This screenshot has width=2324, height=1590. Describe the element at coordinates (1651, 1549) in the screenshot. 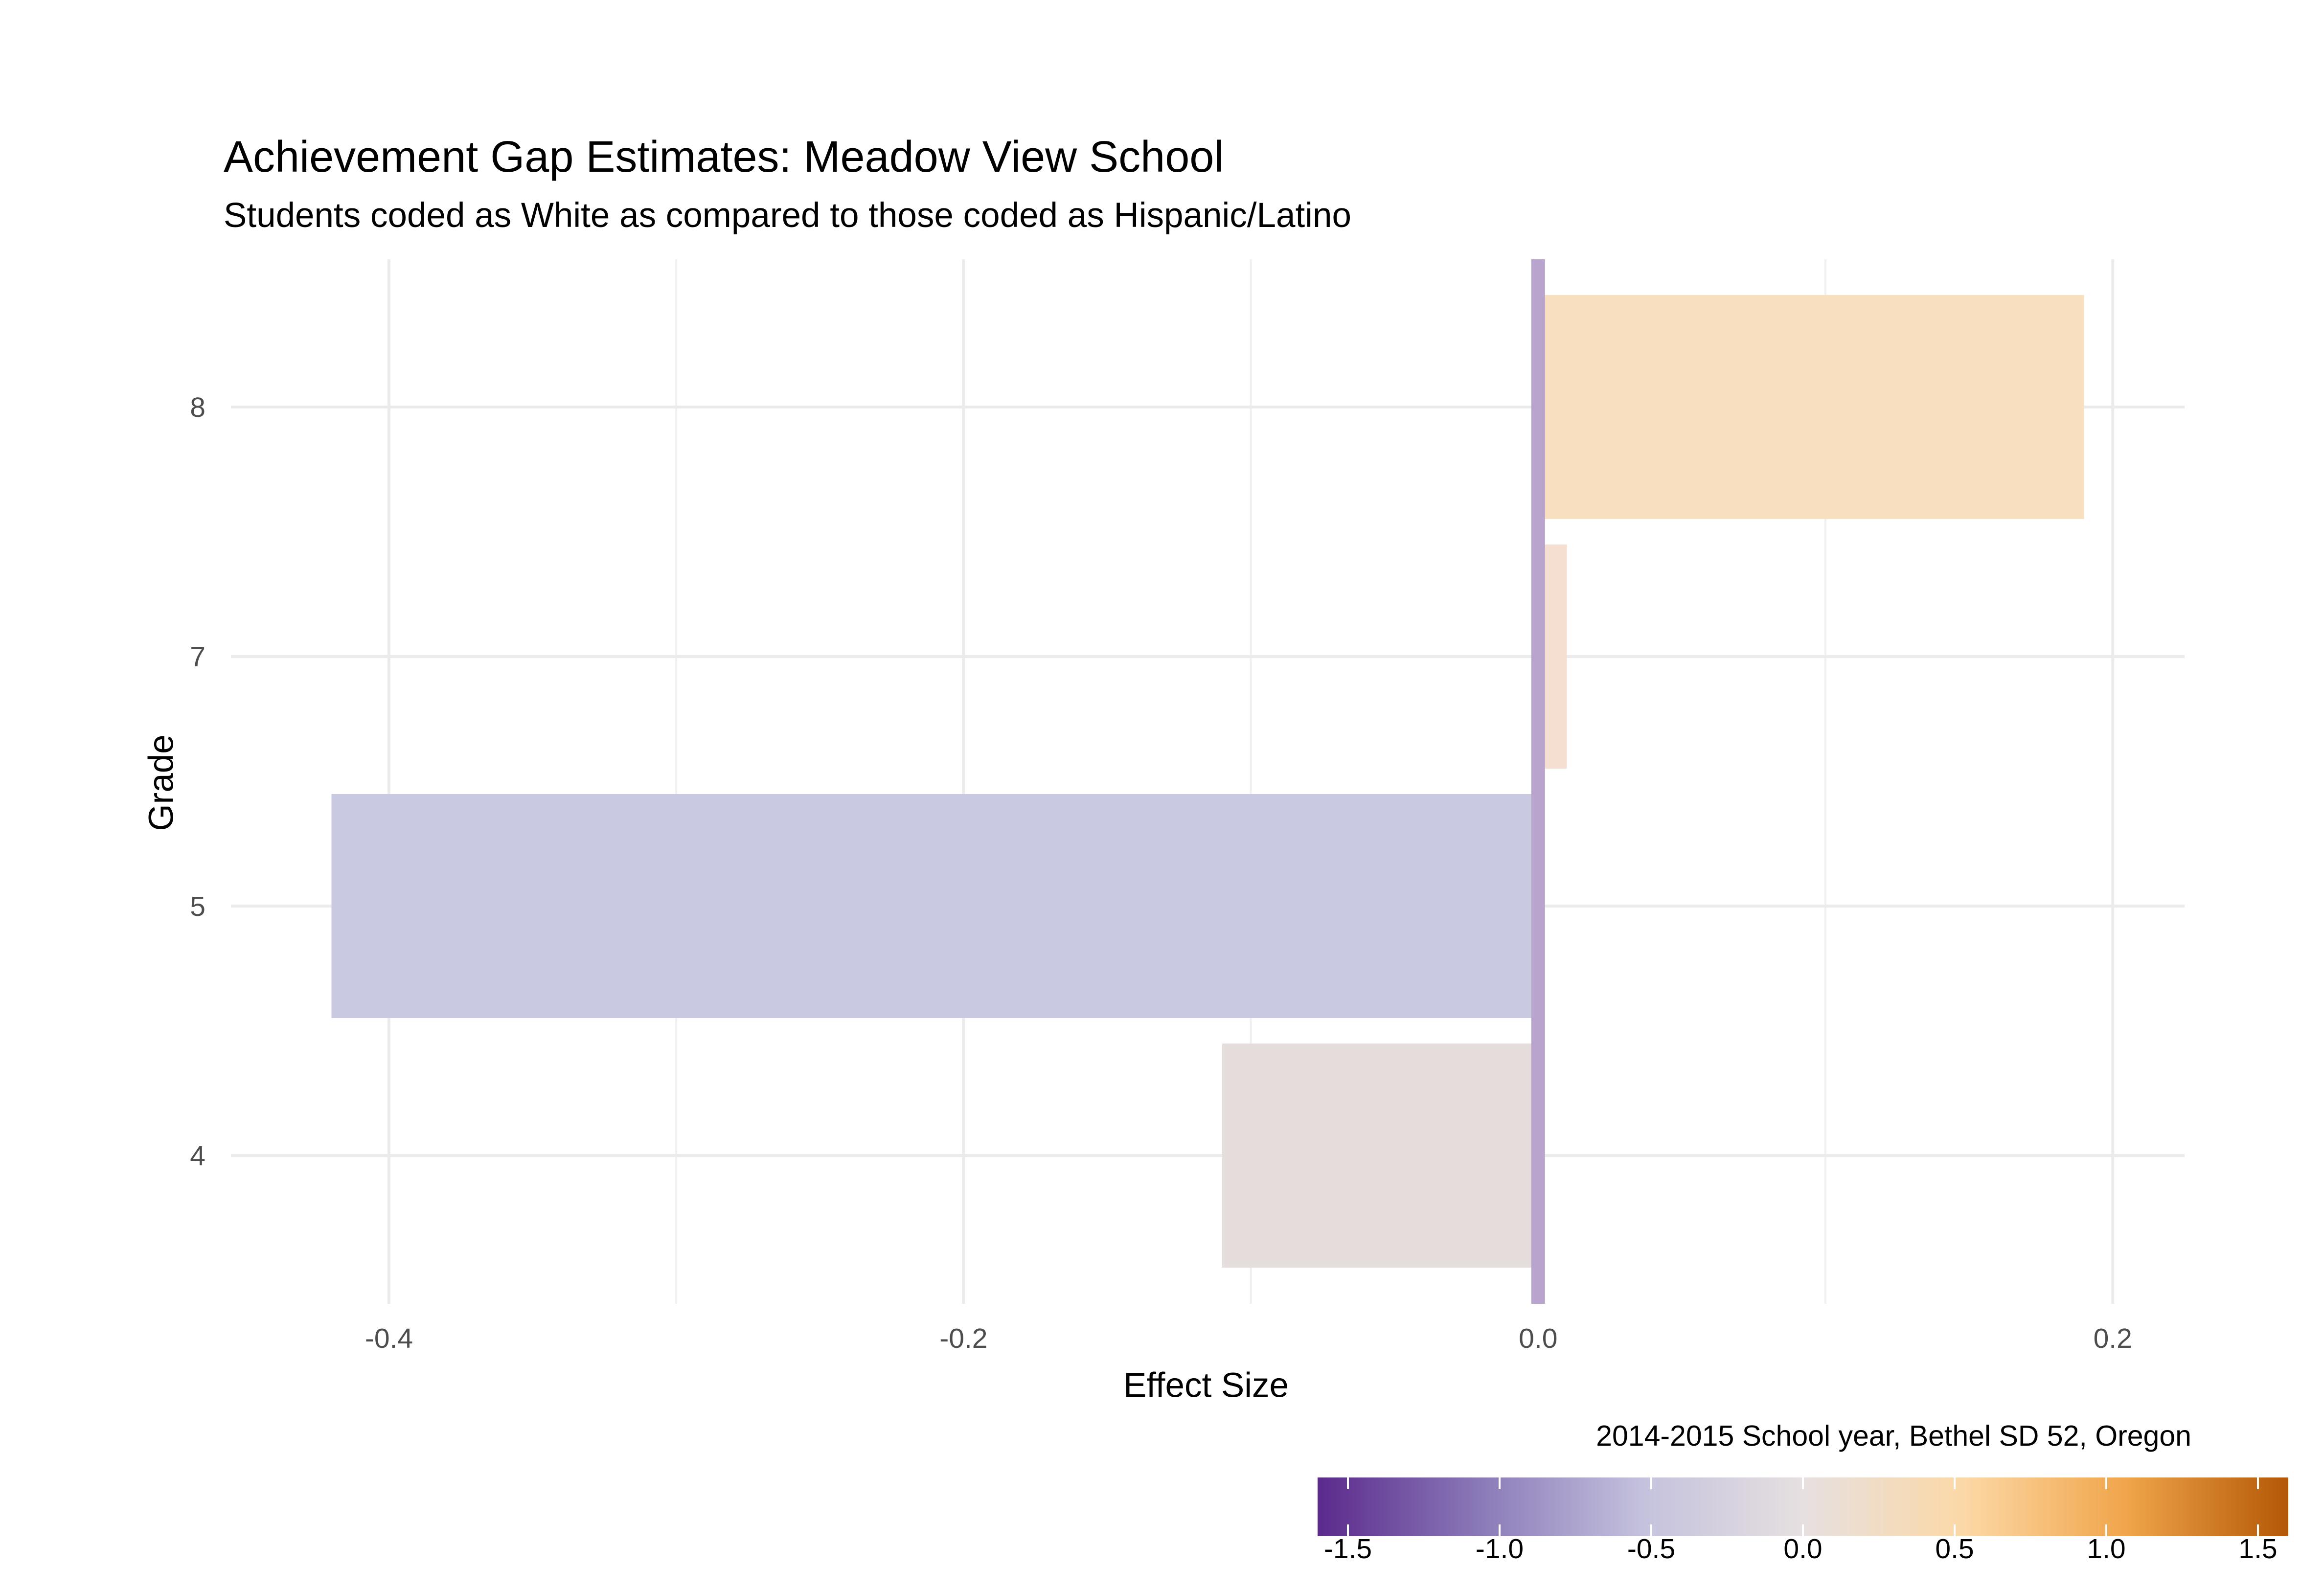

I see `colorbar-tick-label: -0.5` at that location.